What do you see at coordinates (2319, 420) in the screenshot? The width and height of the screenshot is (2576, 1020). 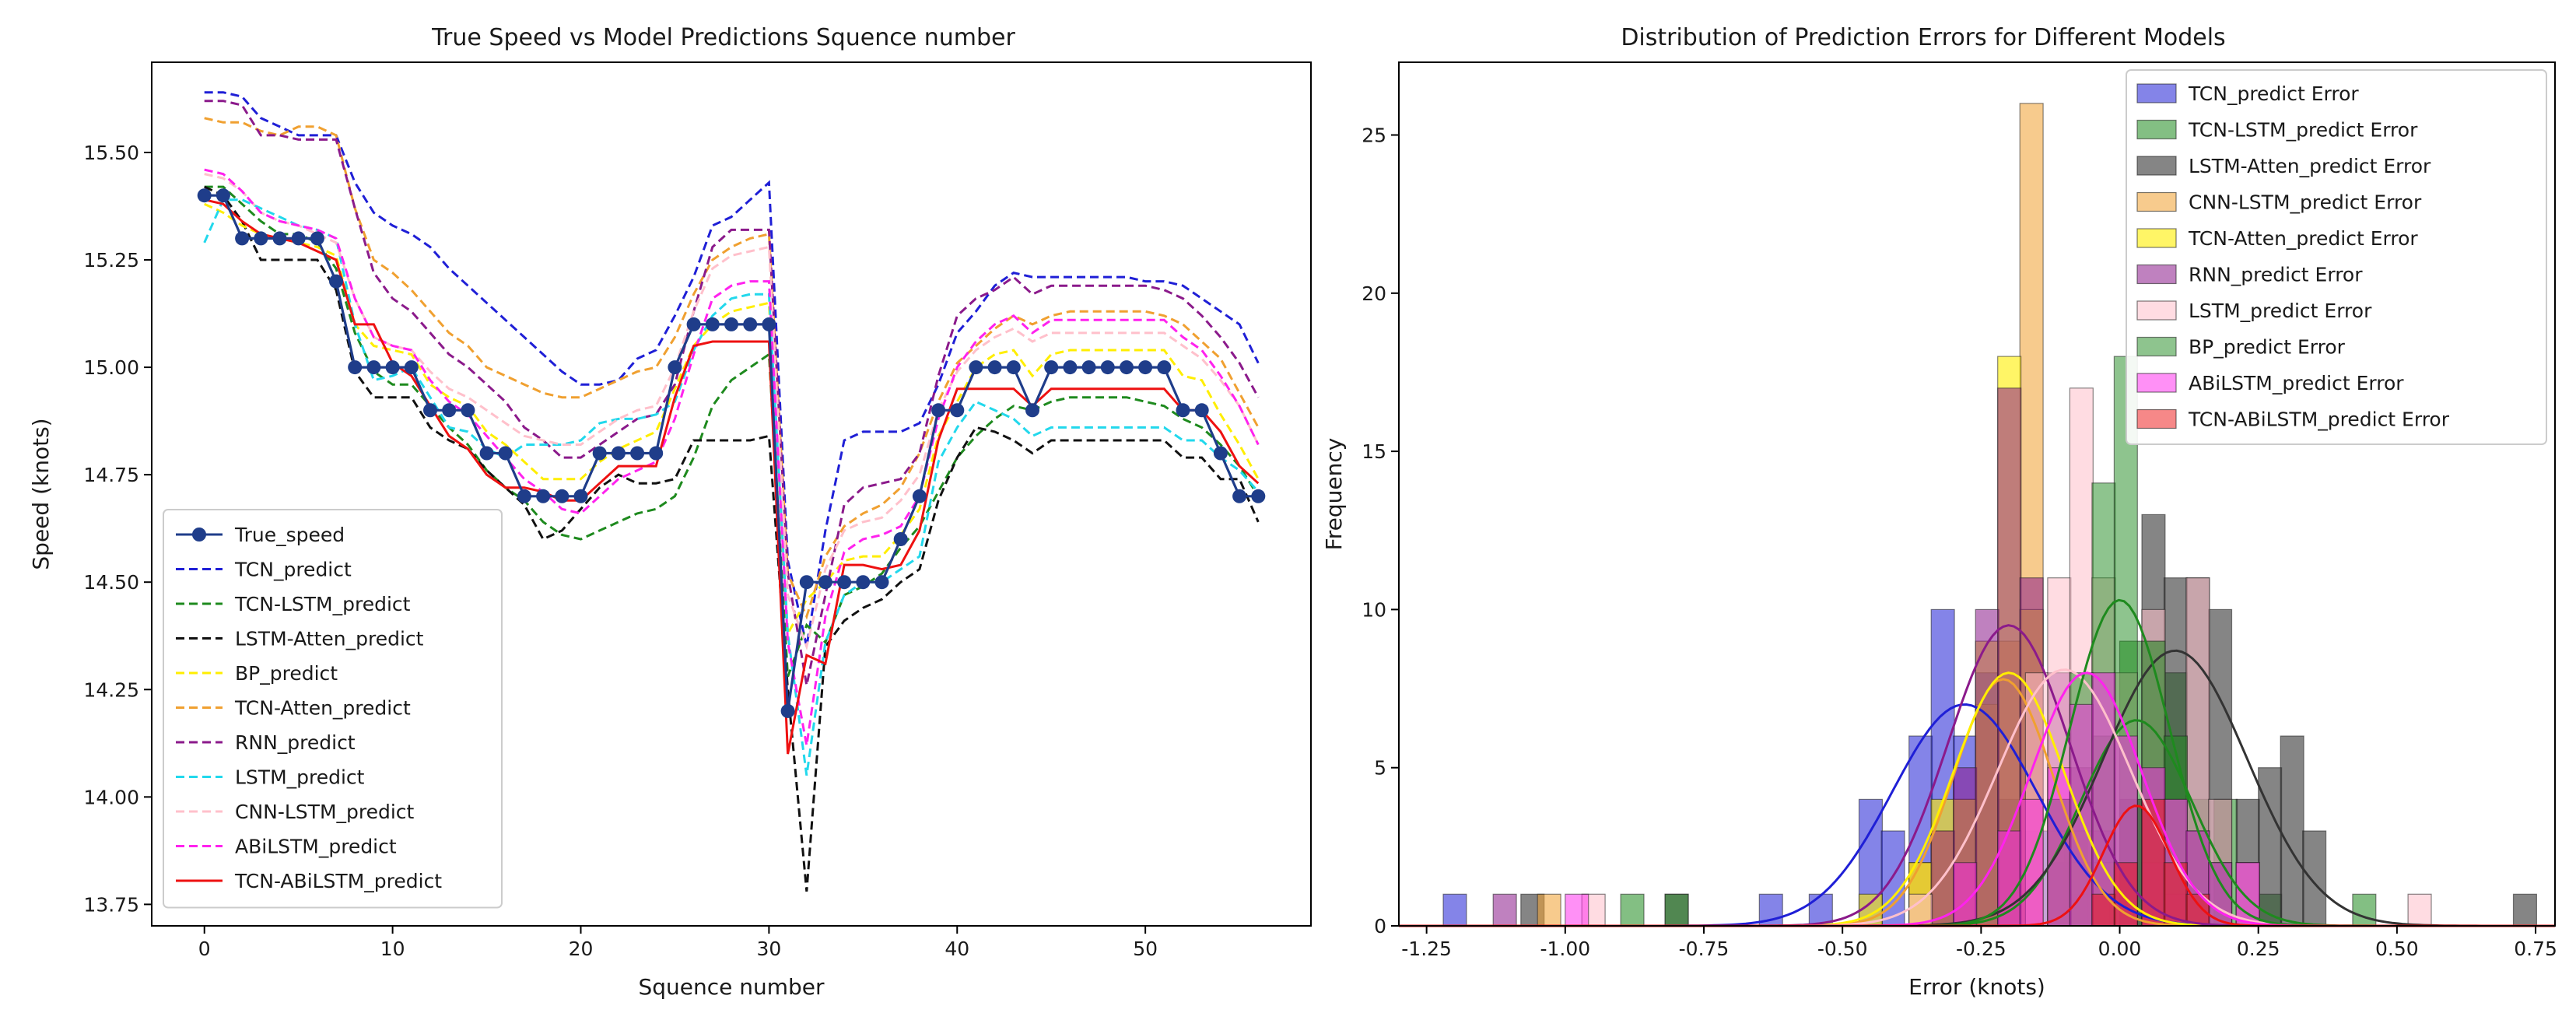 I see `legend-label: TCN-ABiLSTM_predict Error` at bounding box center [2319, 420].